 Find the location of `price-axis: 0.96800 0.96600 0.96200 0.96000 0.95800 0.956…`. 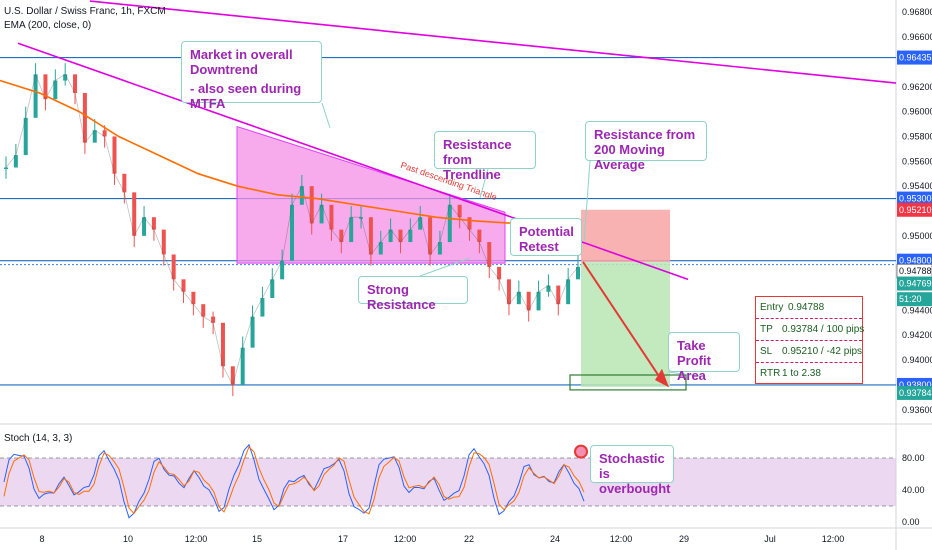

price-axis: 0.96800 0.96600 0.96200 0.96000 0.95800 0.956… is located at coordinates (914, 211).